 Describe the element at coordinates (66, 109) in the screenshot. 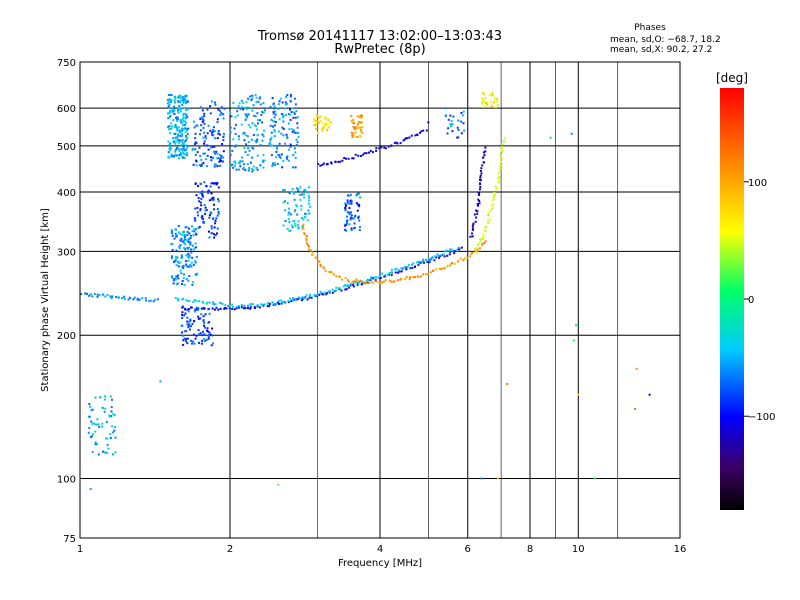

I see `y-tick-label: 600` at that location.